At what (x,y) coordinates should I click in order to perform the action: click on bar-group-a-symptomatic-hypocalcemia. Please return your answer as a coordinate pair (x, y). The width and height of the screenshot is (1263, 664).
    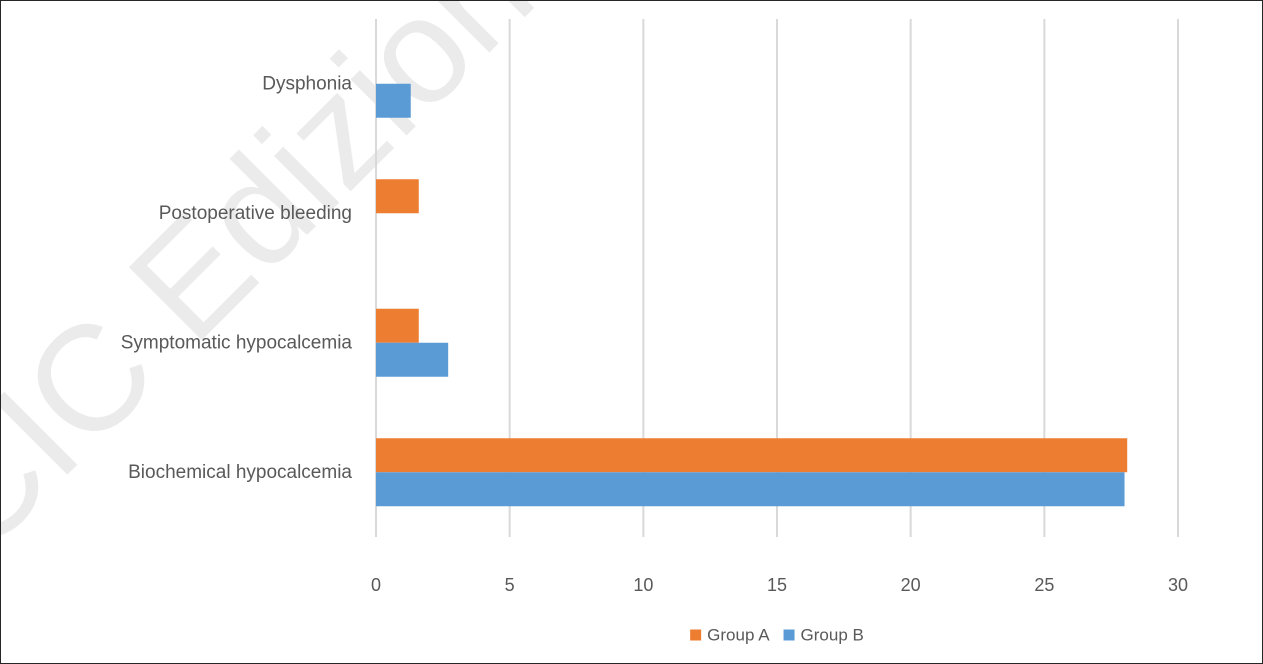
    Looking at the image, I should click on (397, 325).